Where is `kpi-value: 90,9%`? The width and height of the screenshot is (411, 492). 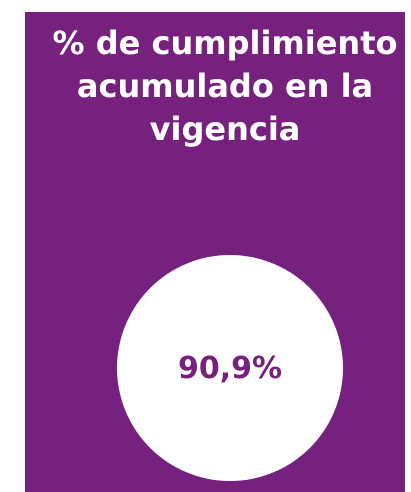
kpi-value: 90,9% is located at coordinates (230, 368).